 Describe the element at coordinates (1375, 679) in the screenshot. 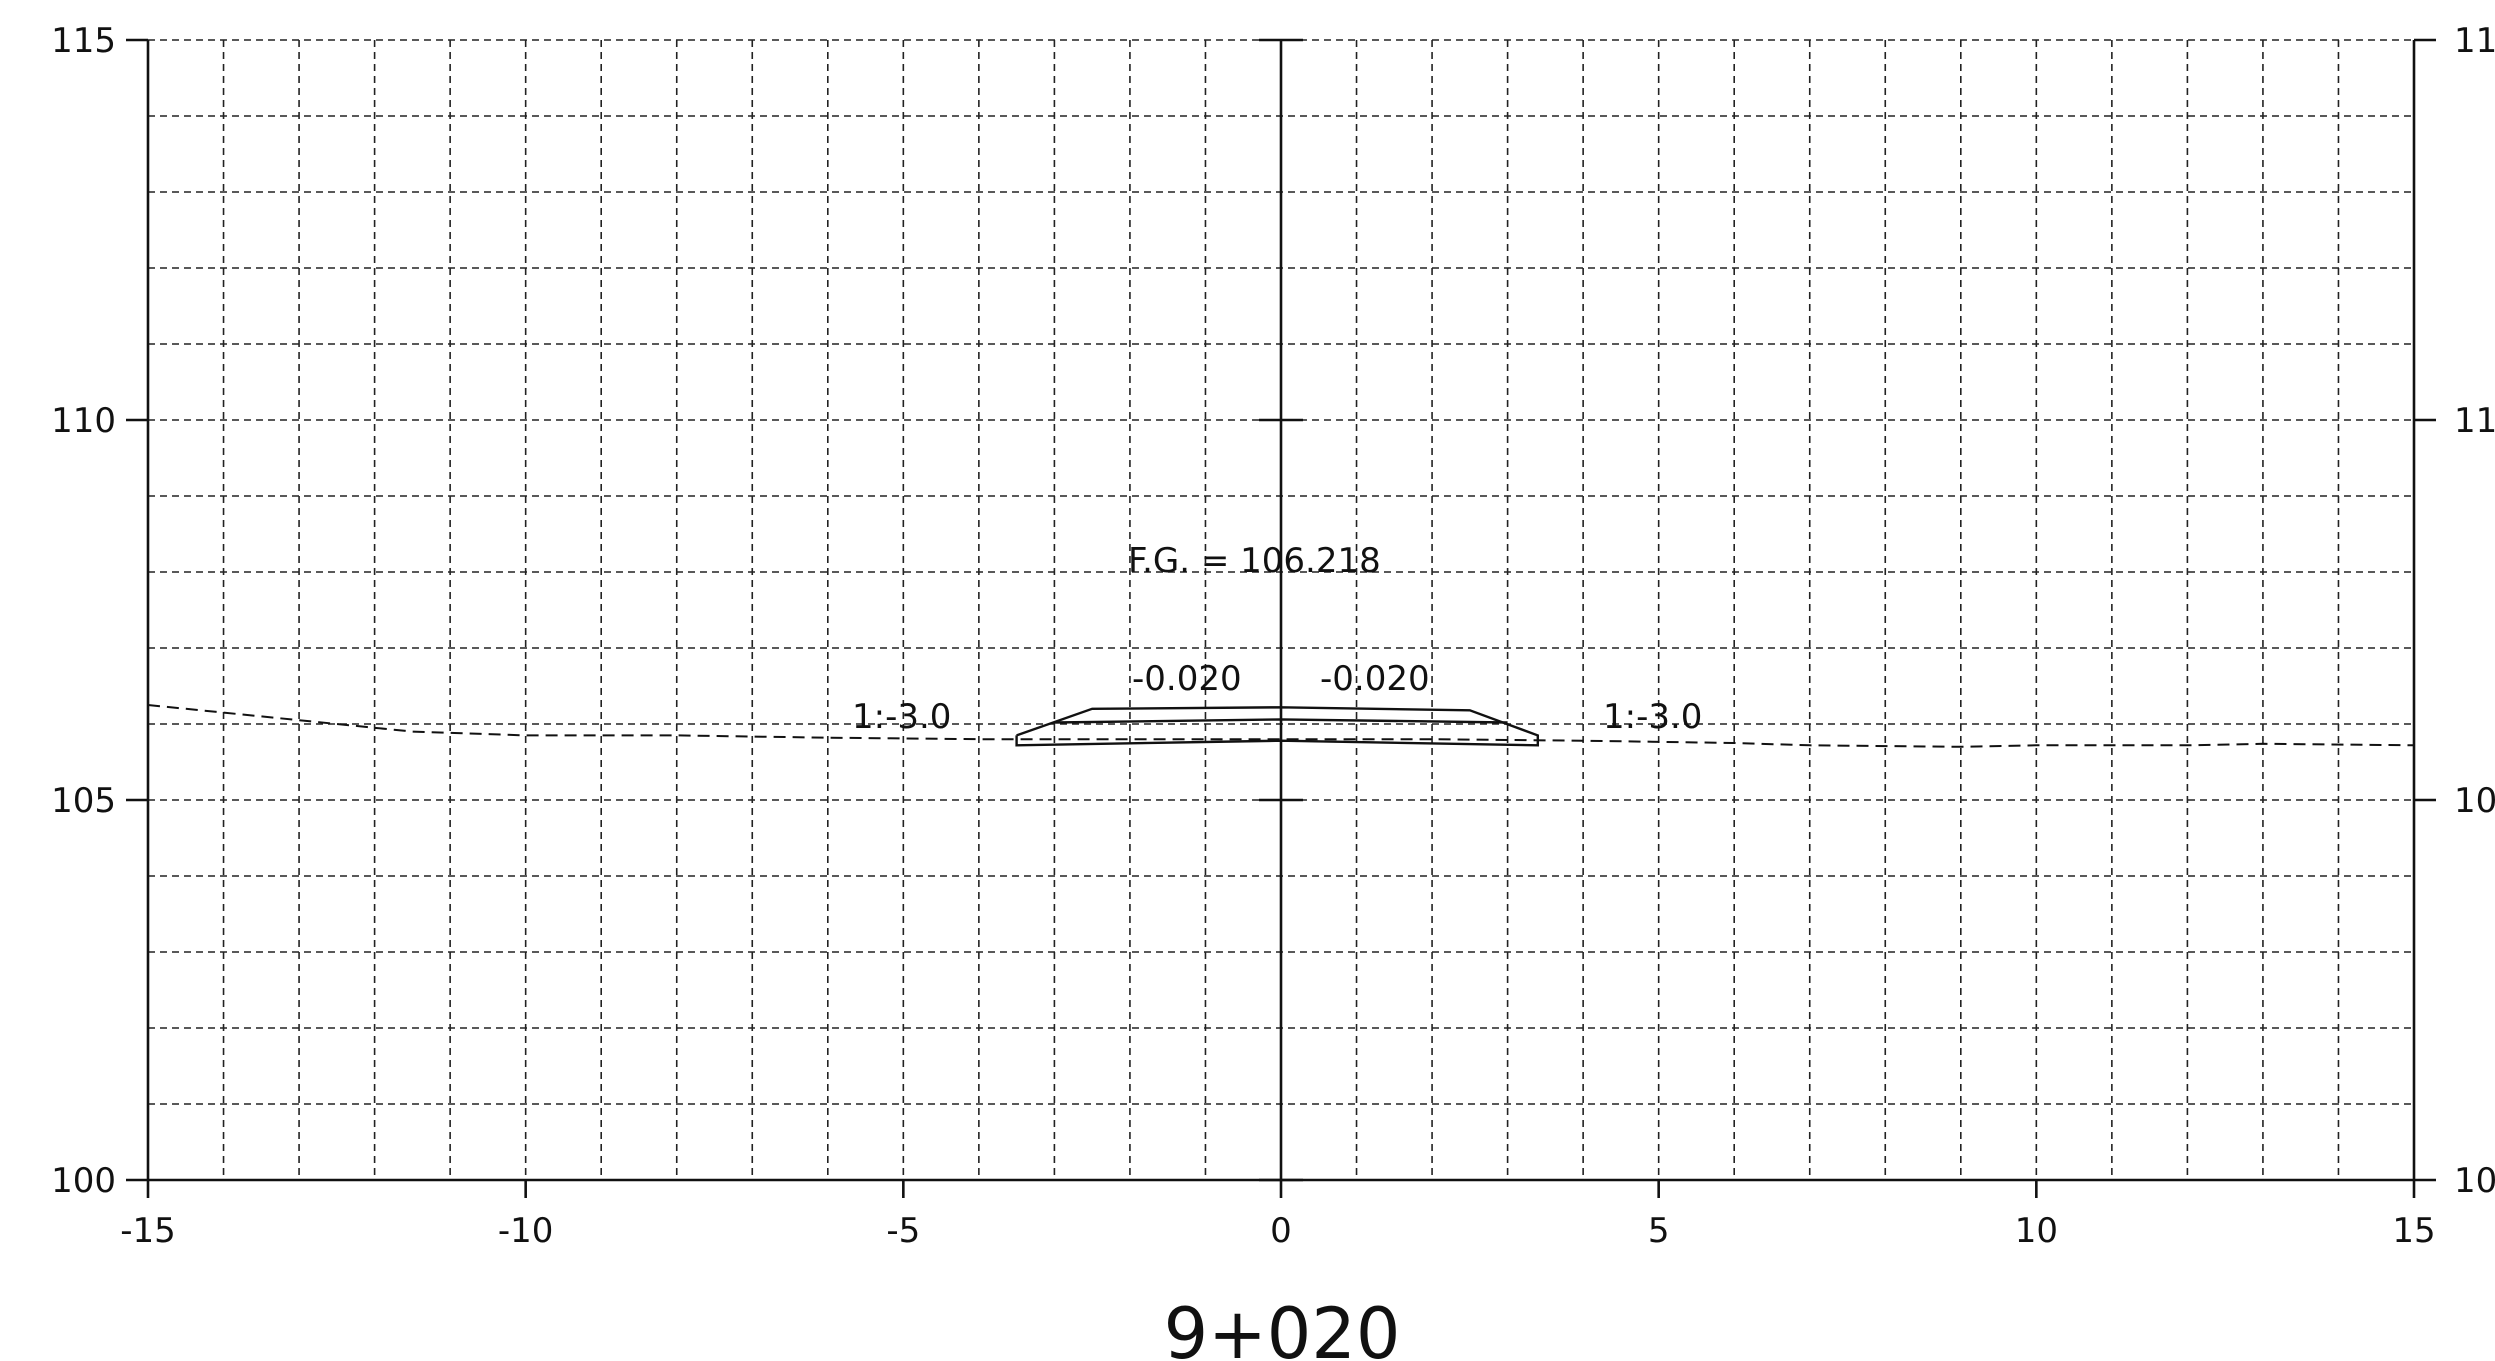

I see `slope-right-label: -0.020` at that location.